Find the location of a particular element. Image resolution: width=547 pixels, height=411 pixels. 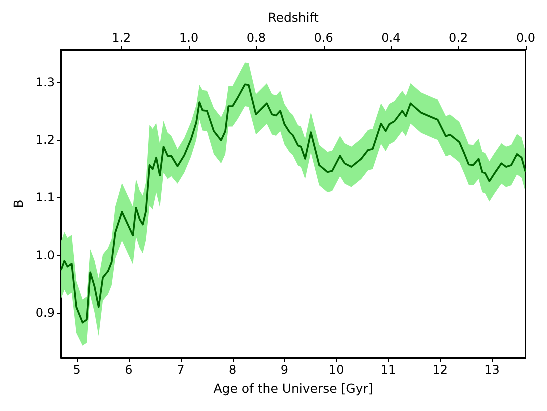

x-tick-label: 7 is located at coordinates (181, 370).